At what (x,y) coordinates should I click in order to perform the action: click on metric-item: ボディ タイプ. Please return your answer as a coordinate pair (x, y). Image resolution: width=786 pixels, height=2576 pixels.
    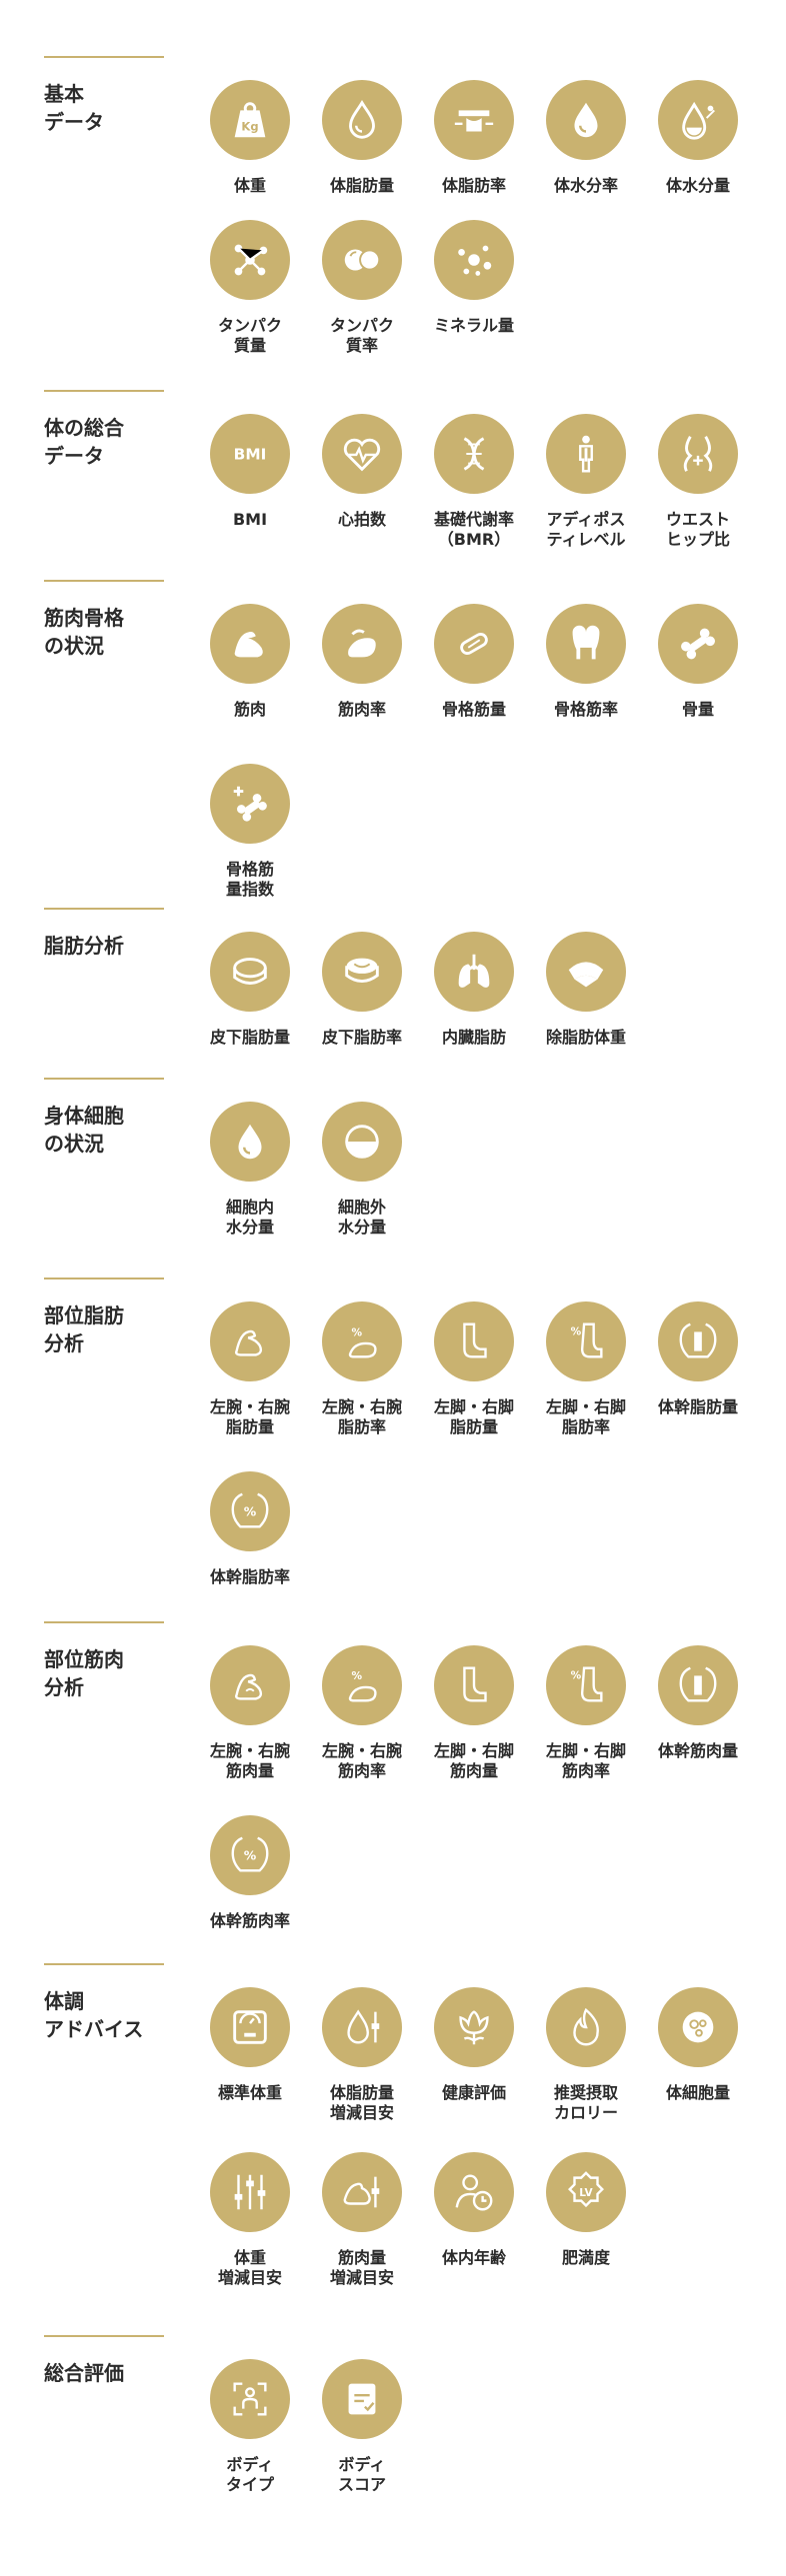
    Looking at the image, I should click on (250, 2427).